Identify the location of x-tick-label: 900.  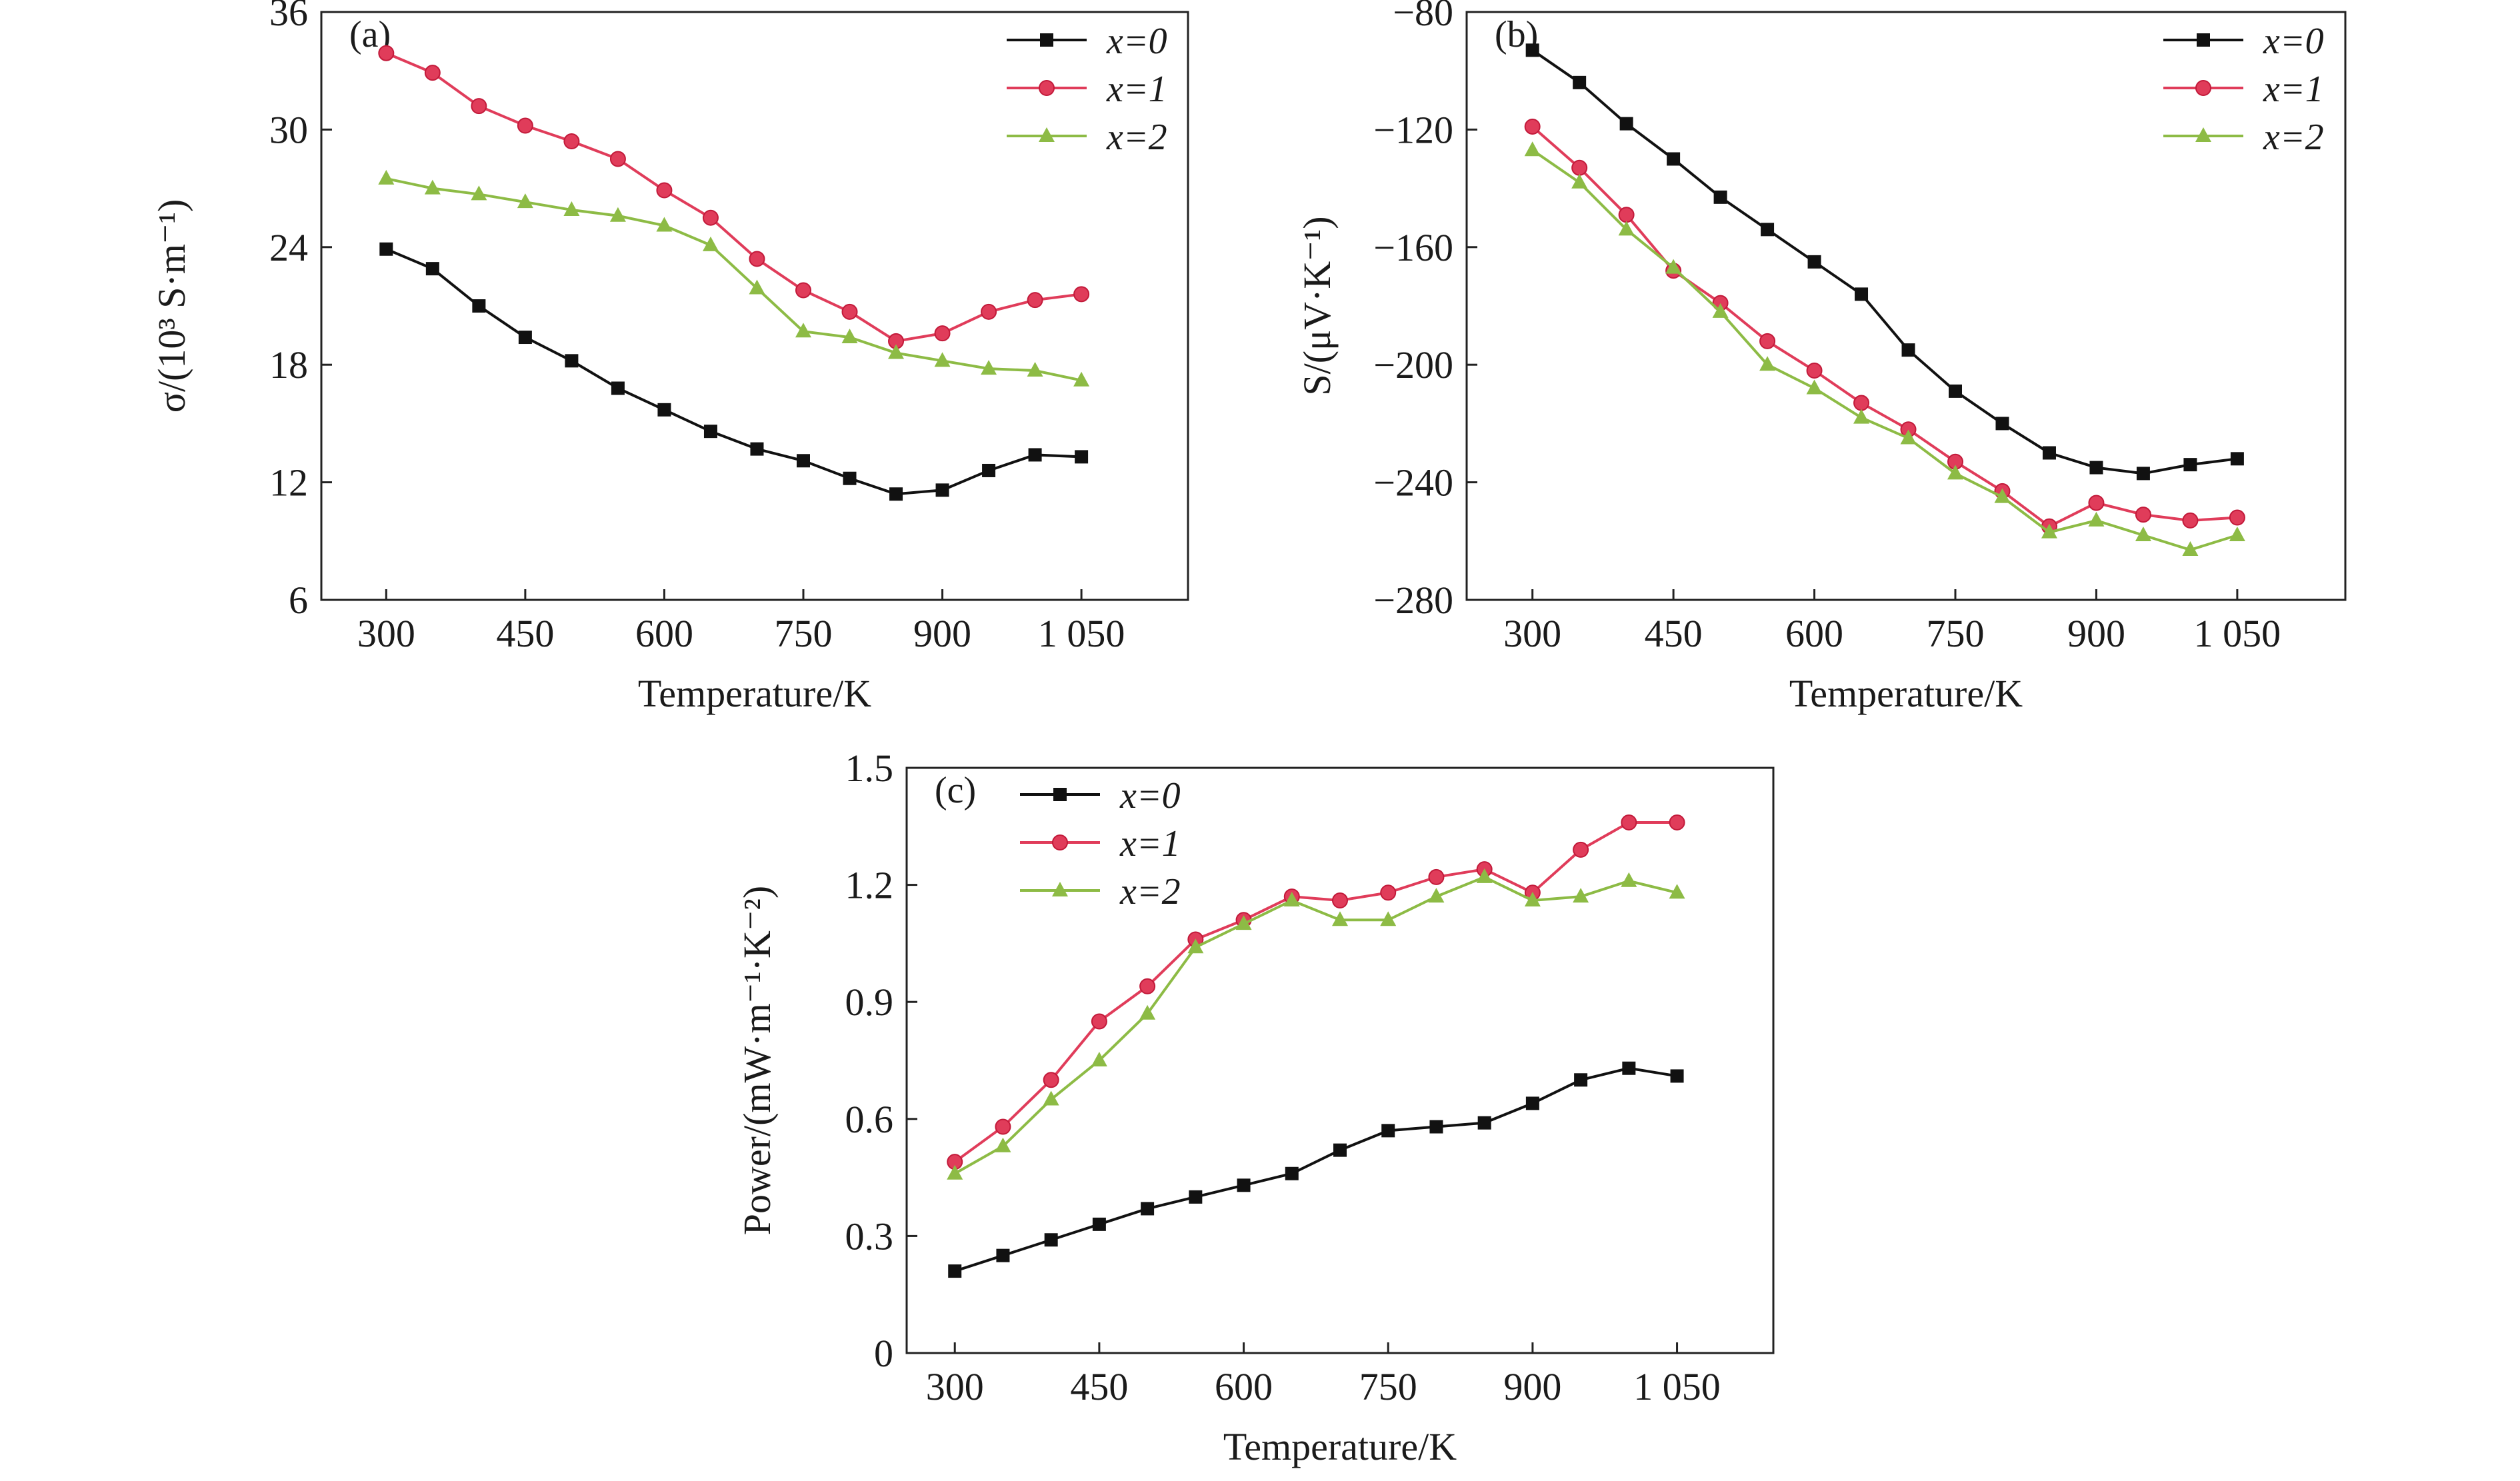
(942, 633).